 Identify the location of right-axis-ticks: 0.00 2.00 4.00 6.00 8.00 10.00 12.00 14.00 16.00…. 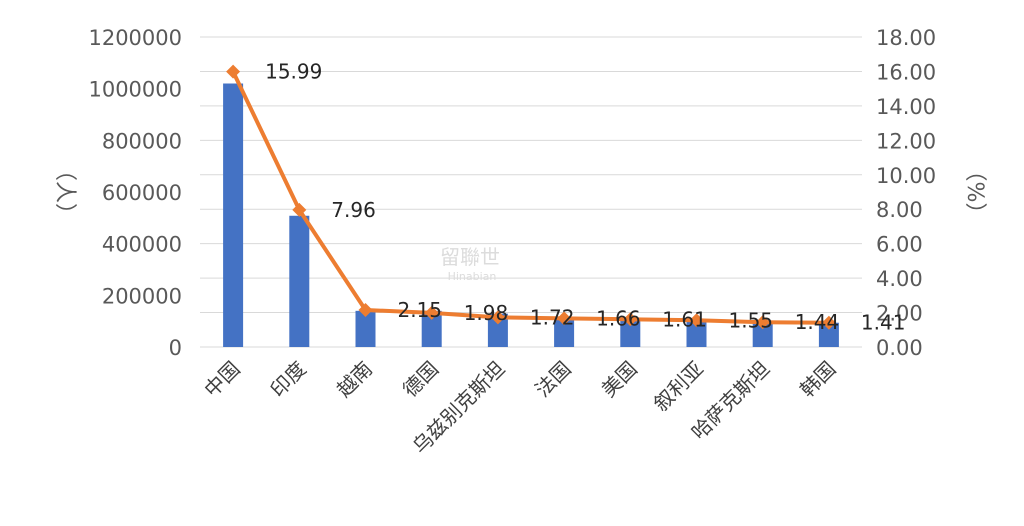
(906, 193).